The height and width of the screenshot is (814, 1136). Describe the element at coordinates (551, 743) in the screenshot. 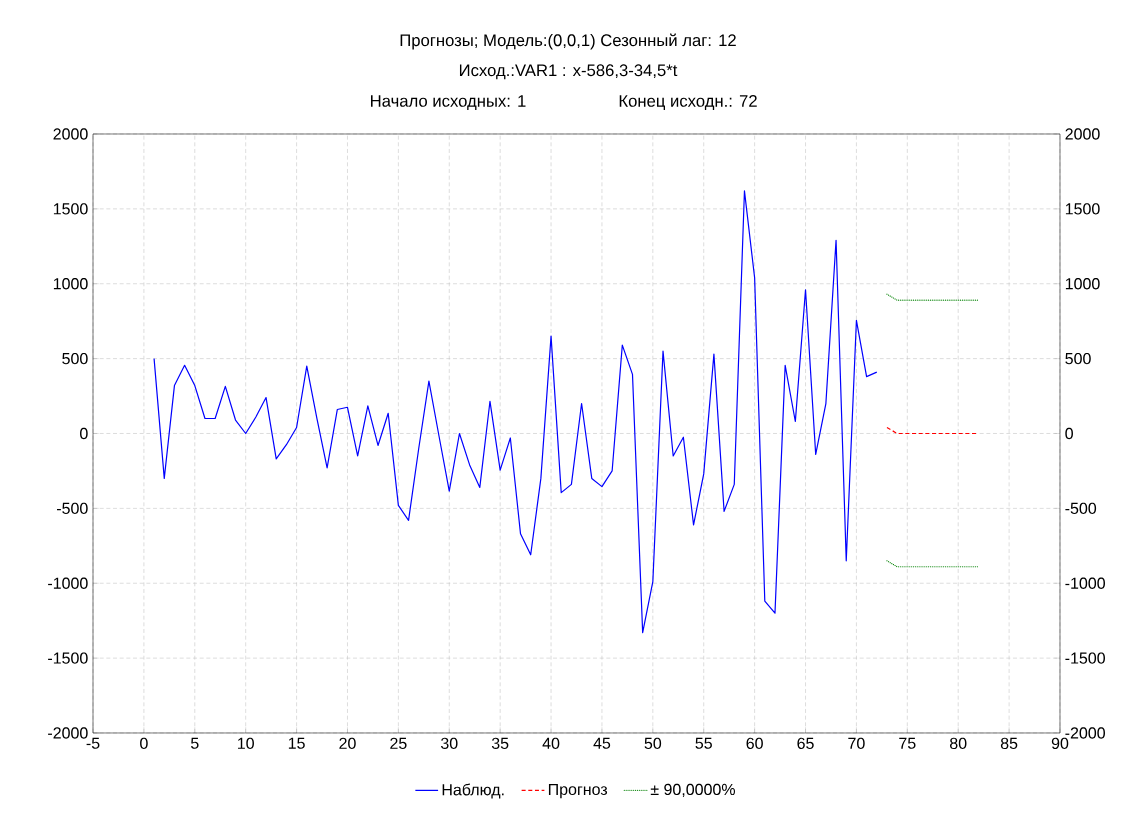

I see `x-tick-label: 40` at that location.